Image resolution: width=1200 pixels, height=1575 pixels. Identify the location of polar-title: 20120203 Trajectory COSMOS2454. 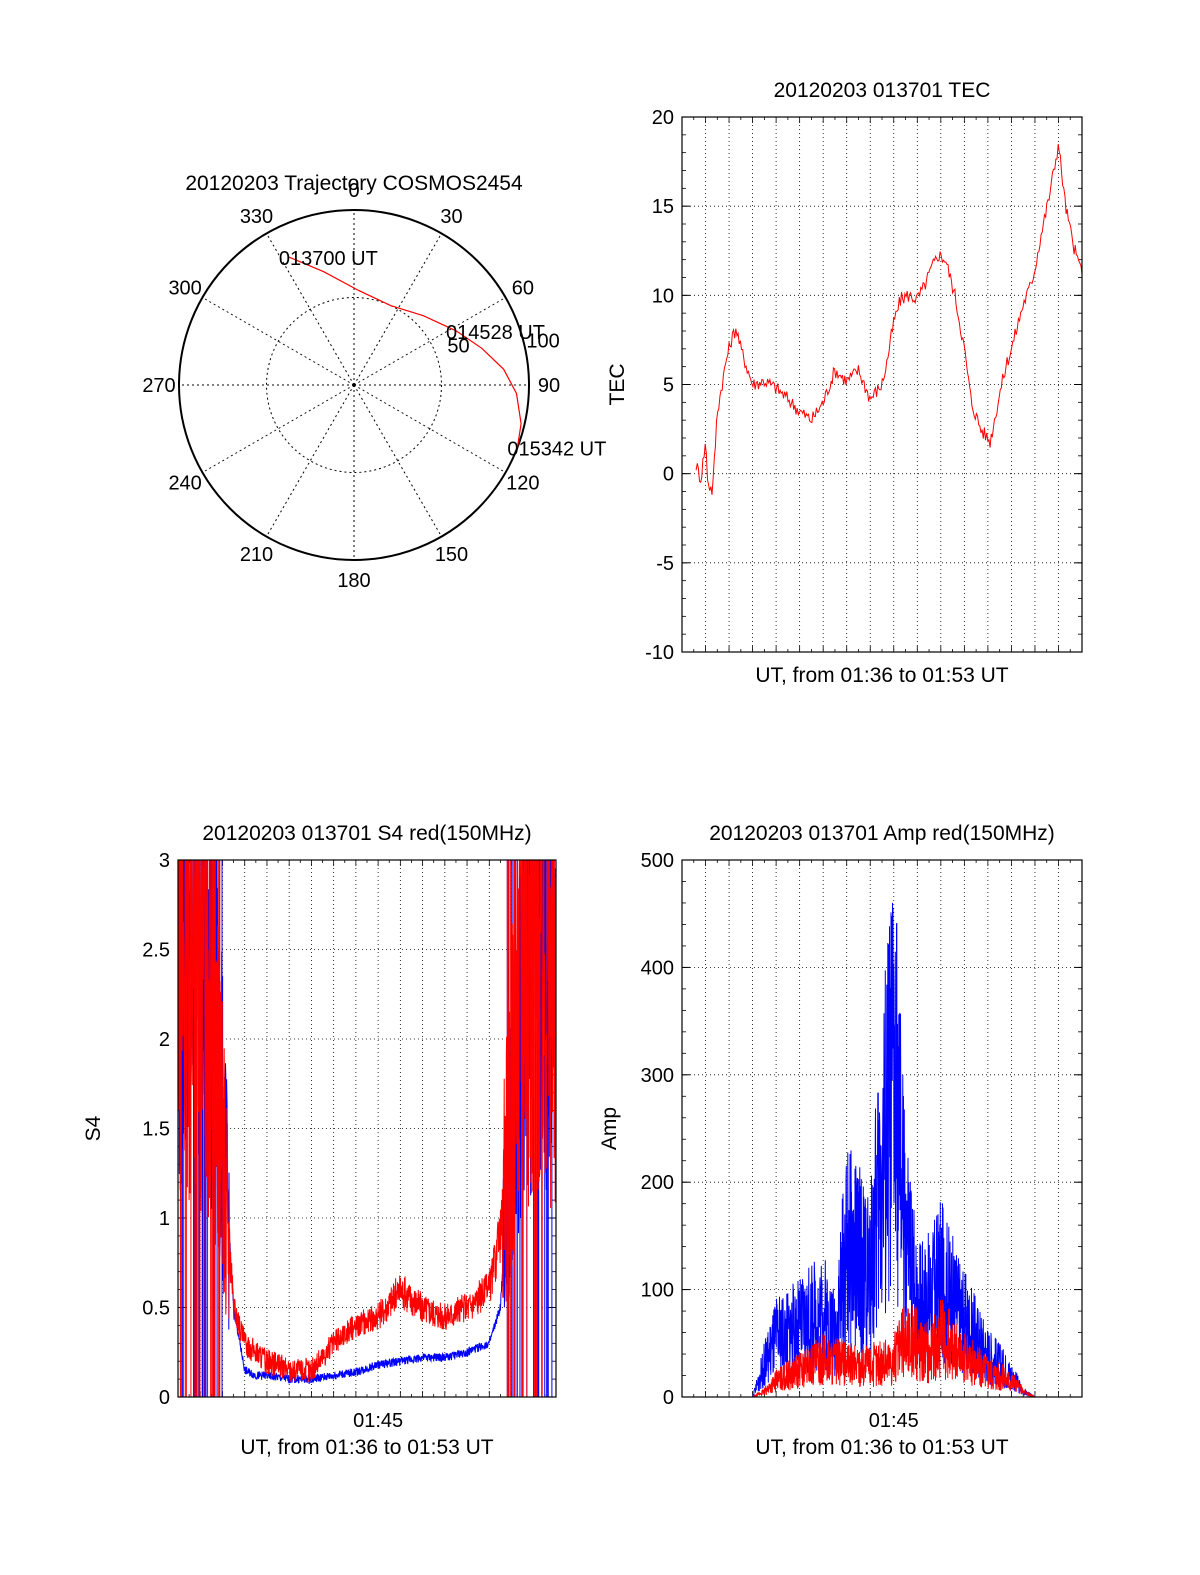
(354, 183).